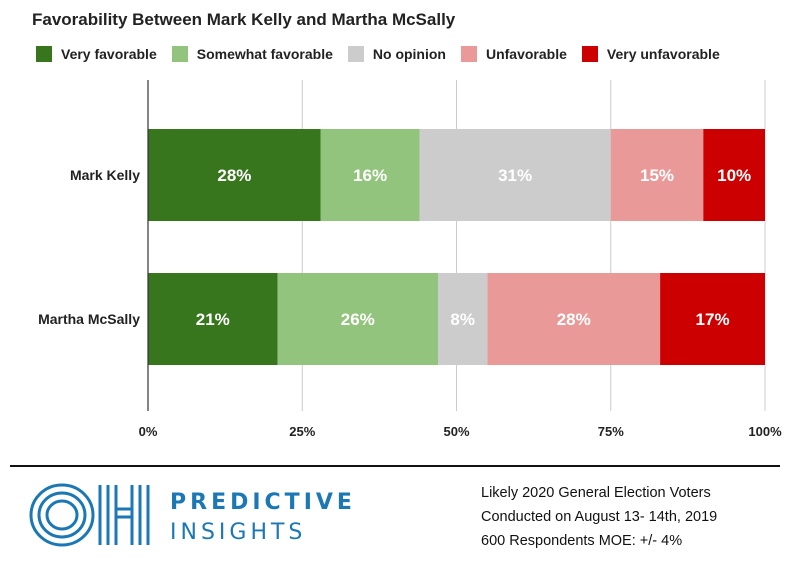  Describe the element at coordinates (263, 502) in the screenshot. I see `brand-name-line1: PREDICTIVE` at that location.